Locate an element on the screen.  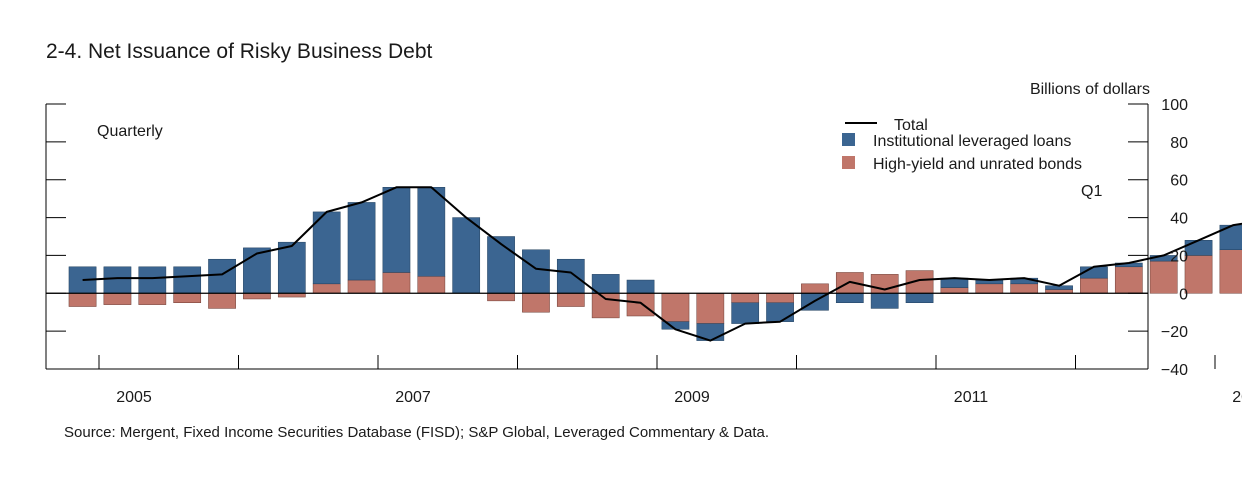
legend-loans-label: Institutional leveraged loans is located at coordinates (972, 141).